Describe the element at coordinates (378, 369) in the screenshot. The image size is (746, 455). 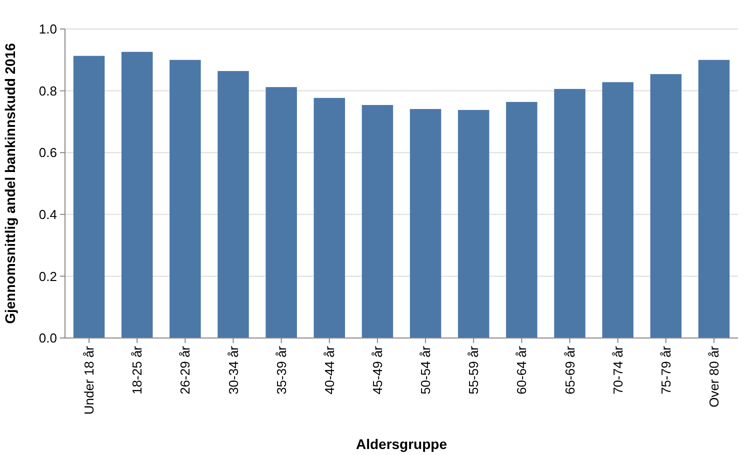
I see `x-tick-label: 45-49 år` at that location.